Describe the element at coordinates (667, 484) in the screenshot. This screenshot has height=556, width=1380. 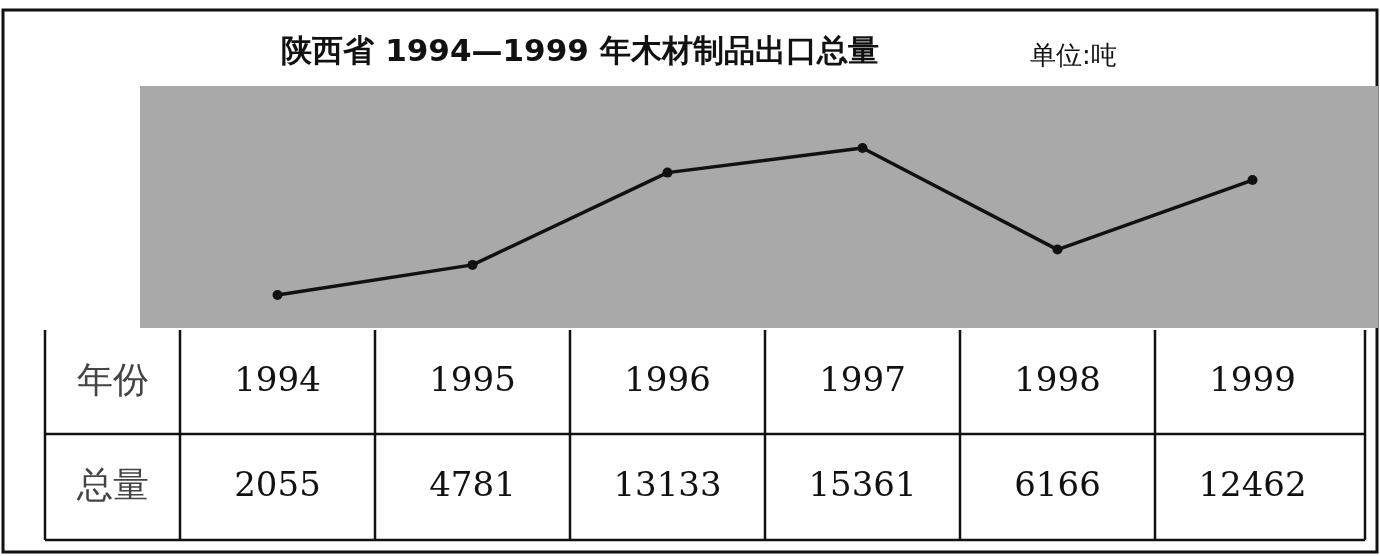
I see `data-label: 13133` at that location.